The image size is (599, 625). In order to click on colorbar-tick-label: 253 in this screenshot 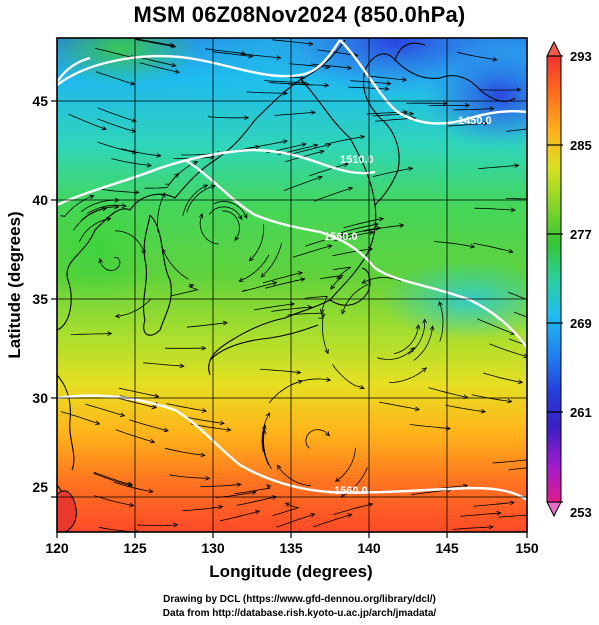, I will do `click(581, 512)`.